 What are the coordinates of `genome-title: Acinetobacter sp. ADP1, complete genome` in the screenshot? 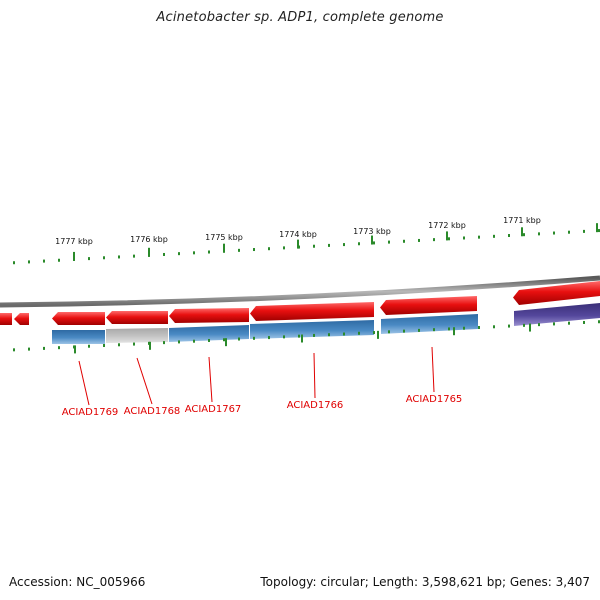 It's located at (300, 17).